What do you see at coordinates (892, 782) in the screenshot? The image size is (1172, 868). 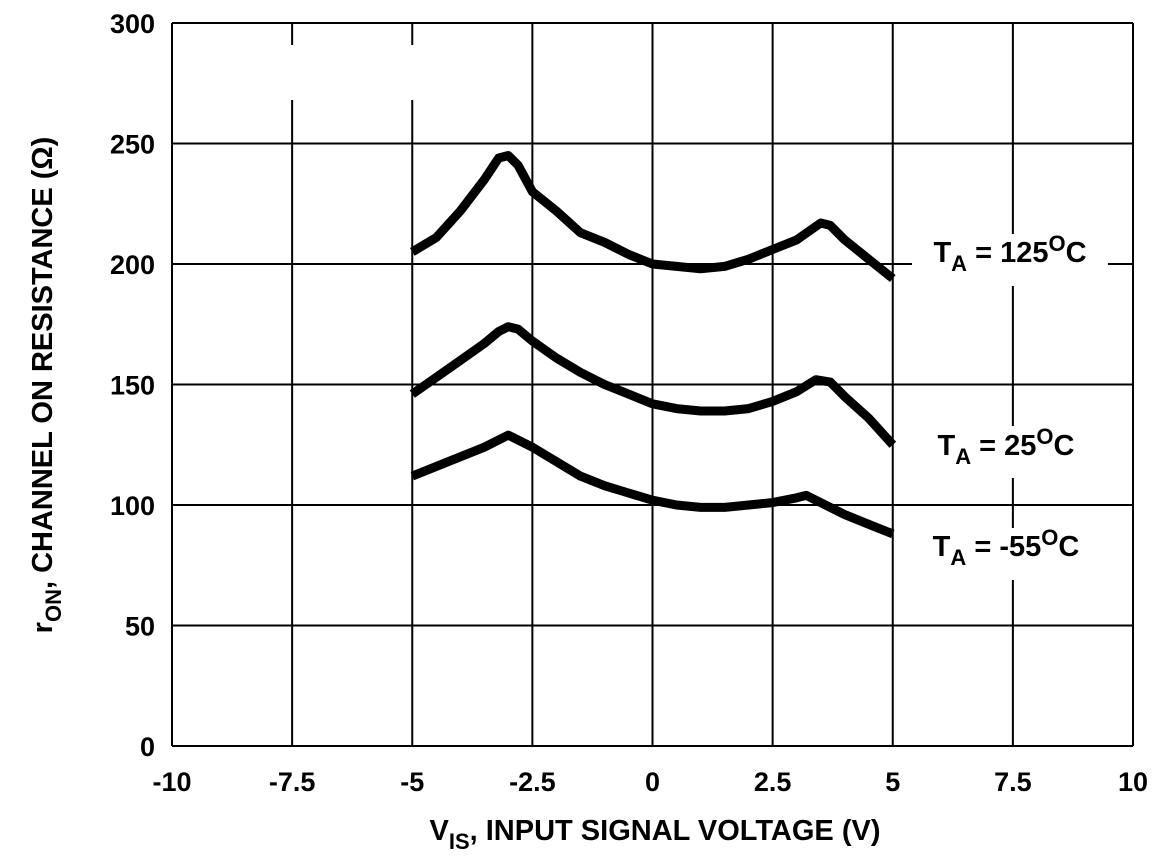 I see `x-tick-label: 5` at bounding box center [892, 782].